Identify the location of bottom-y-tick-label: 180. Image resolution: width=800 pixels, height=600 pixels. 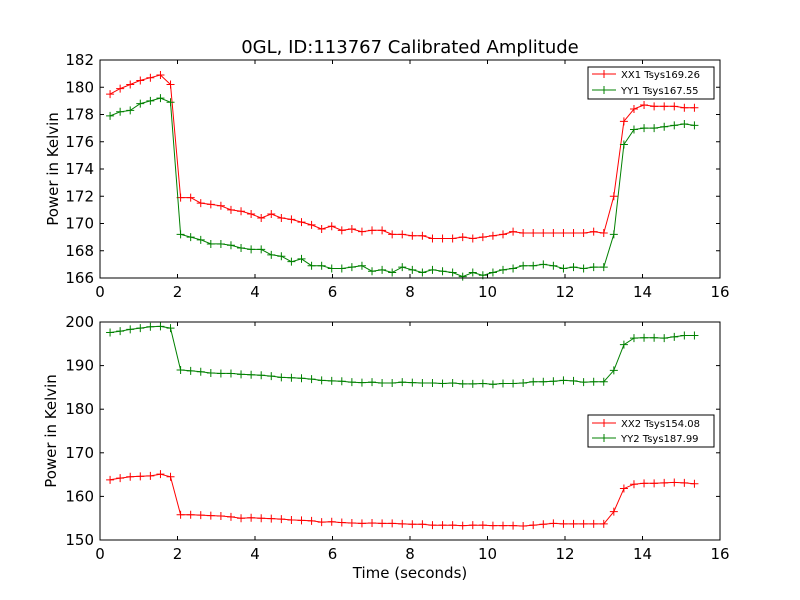
(79, 409).